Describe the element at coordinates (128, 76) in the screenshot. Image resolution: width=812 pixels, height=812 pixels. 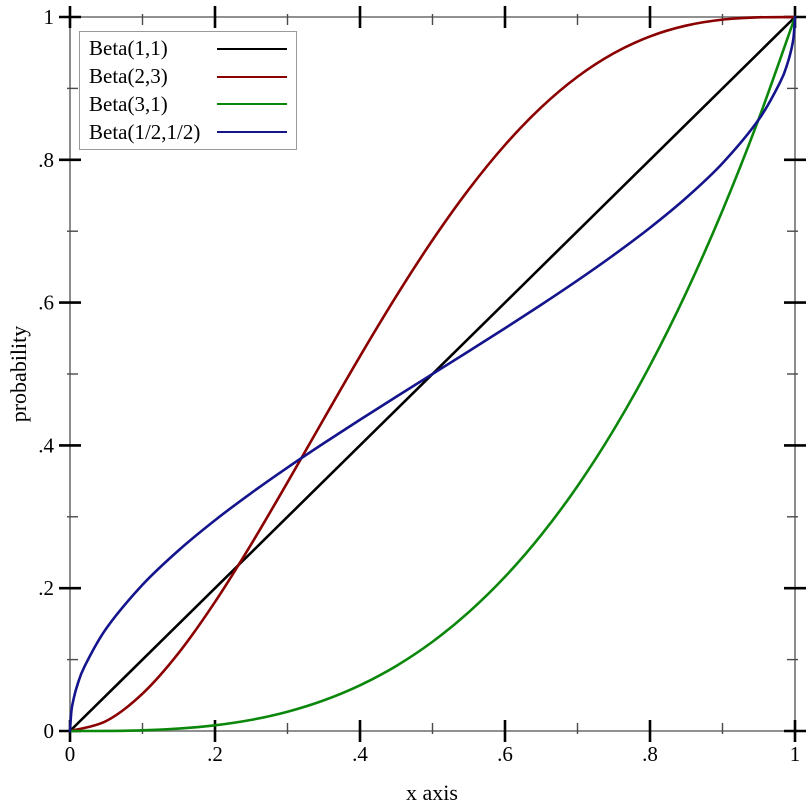
I see `legend-label: Beta(2,3)` at that location.